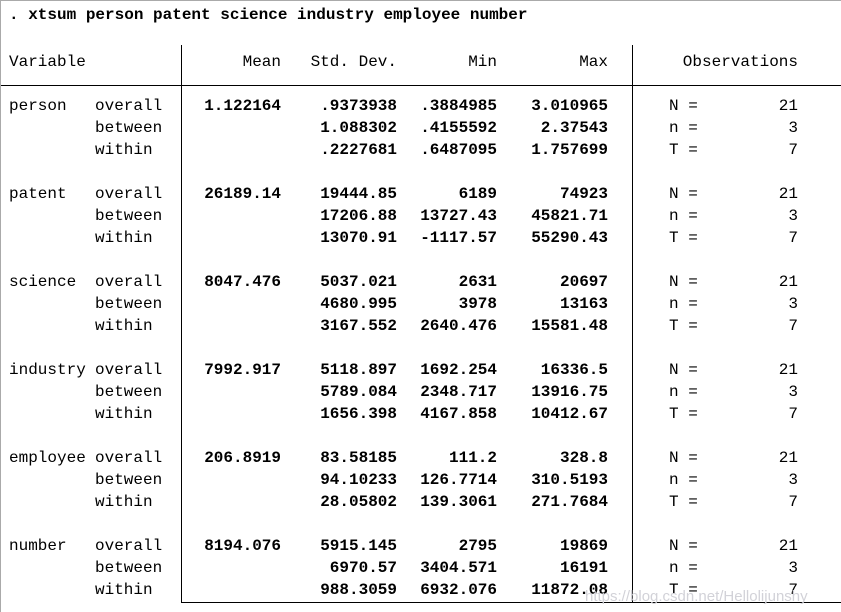 This screenshot has height=612, width=841. Describe the element at coordinates (569, 216) in the screenshot. I see `cell-max: 45821.71` at that location.